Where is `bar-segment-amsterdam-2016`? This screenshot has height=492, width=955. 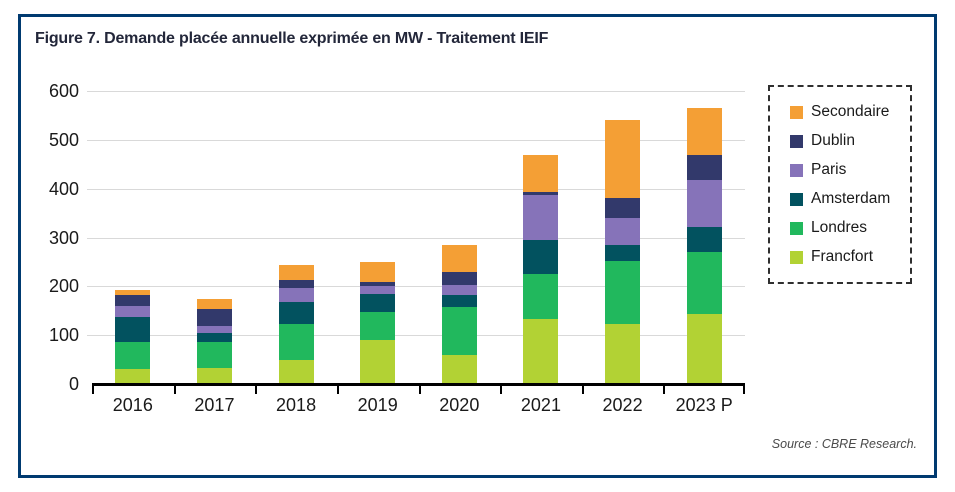
bar-segment-amsterdam-2016 is located at coordinates (133, 329).